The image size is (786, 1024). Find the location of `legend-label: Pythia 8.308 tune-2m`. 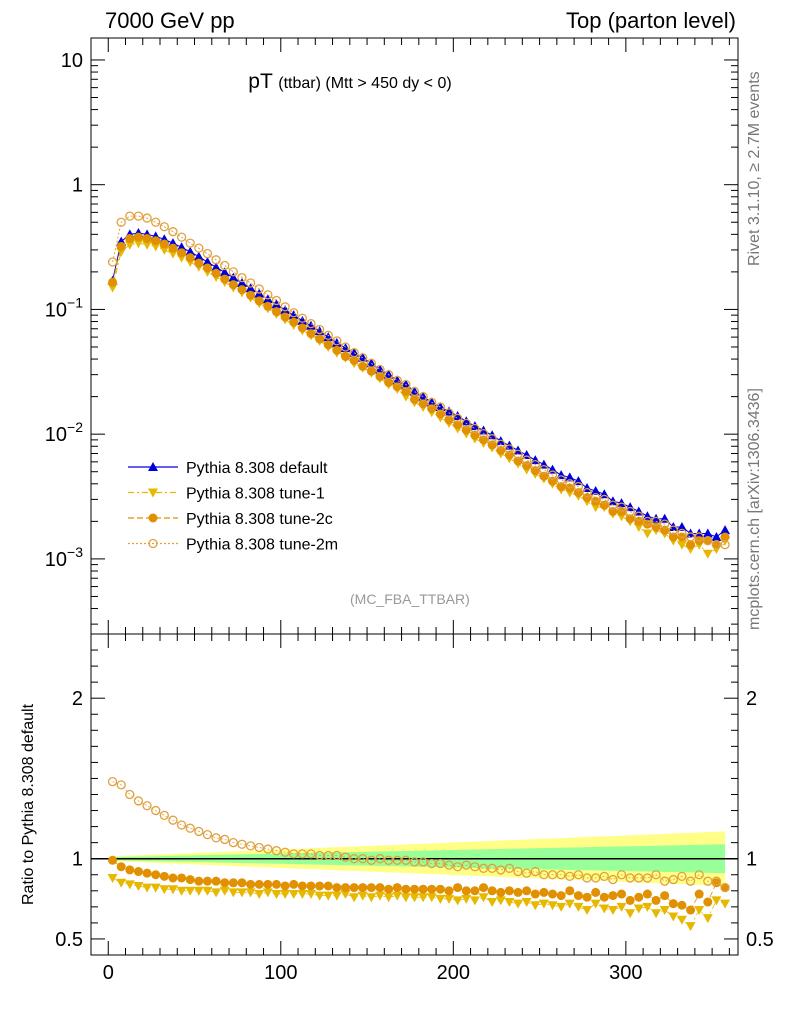

legend-label: Pythia 8.308 tune-2m is located at coordinates (262, 545).